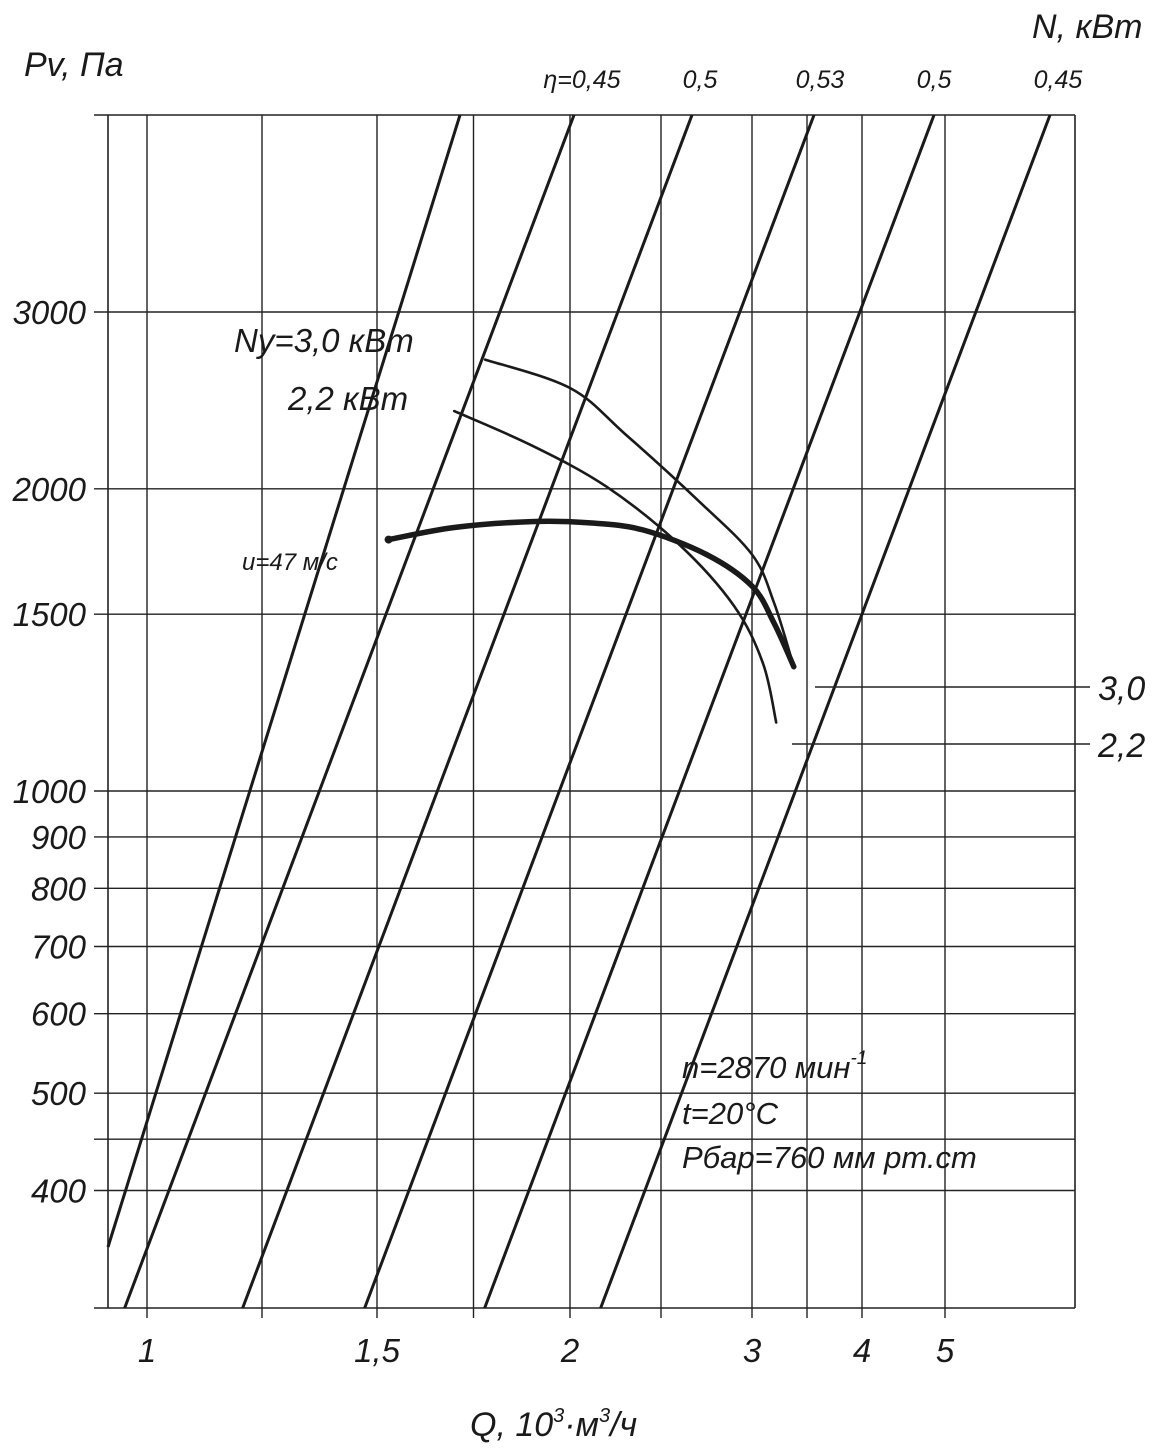 The width and height of the screenshot is (1173, 1450). I want to click on power-label: 3,0, so click(1121, 689).